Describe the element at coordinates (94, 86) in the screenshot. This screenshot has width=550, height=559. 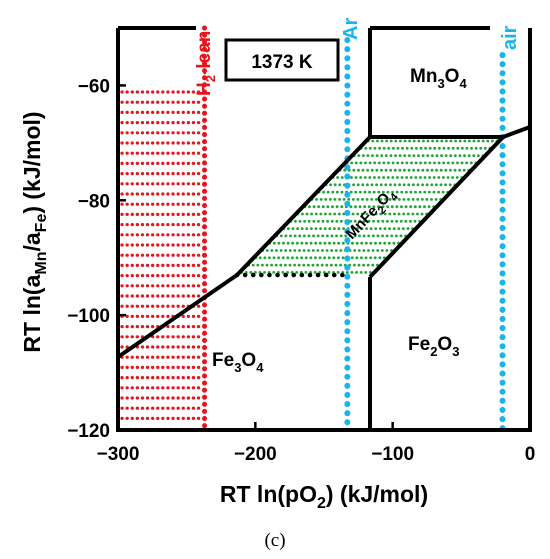
I see `y-tick-label: −60` at that location.